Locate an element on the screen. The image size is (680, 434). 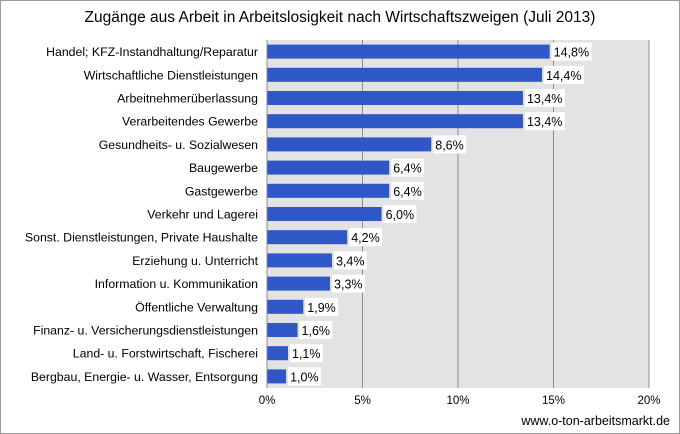
category-label: Gastgewerbe is located at coordinates (221, 191).